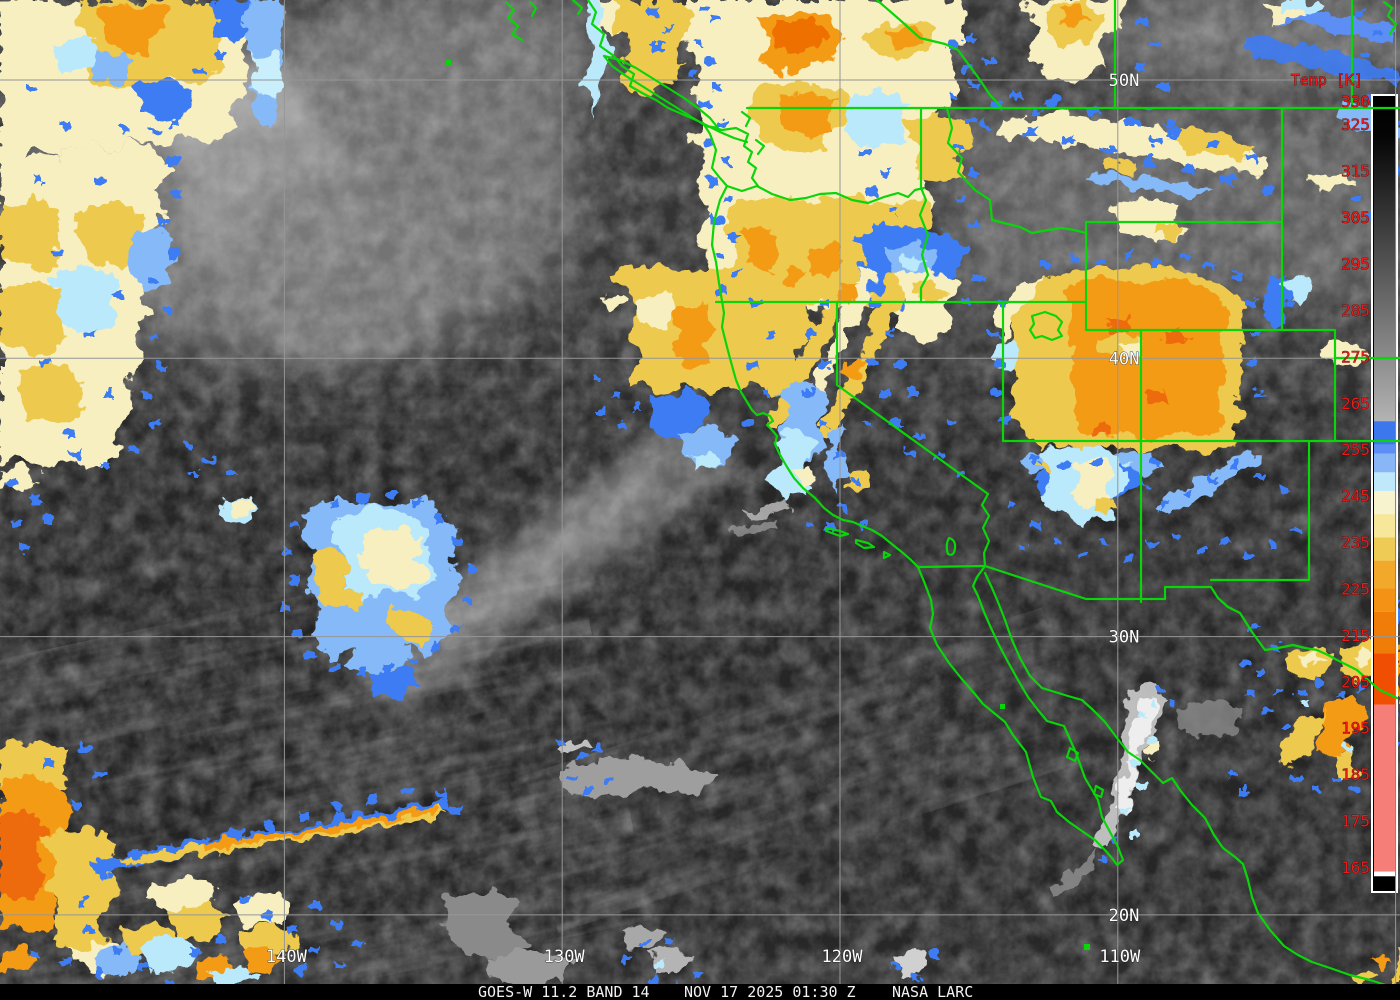  What do you see at coordinates (1124, 916) in the screenshot?
I see `lat-label-20N: 20N` at bounding box center [1124, 916].